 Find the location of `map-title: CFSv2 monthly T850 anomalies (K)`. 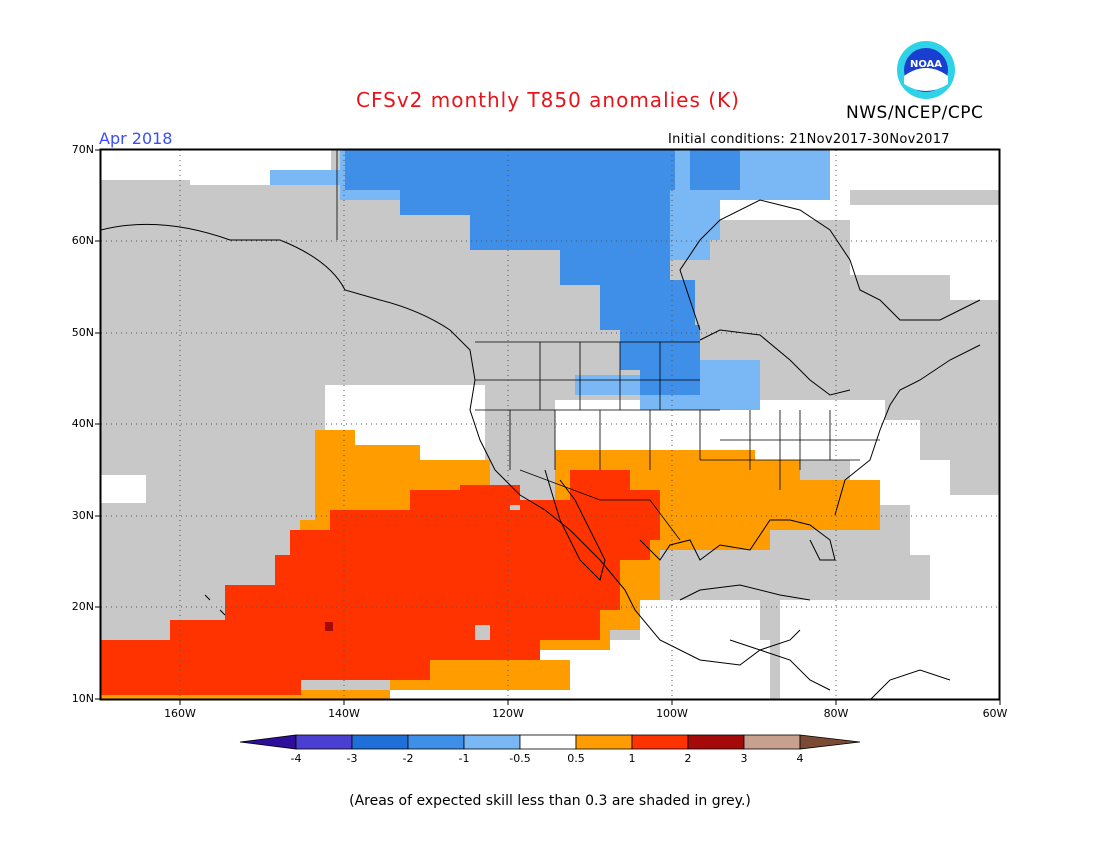

map-title: CFSv2 monthly T850 anomalies (K) is located at coordinates (548, 100).